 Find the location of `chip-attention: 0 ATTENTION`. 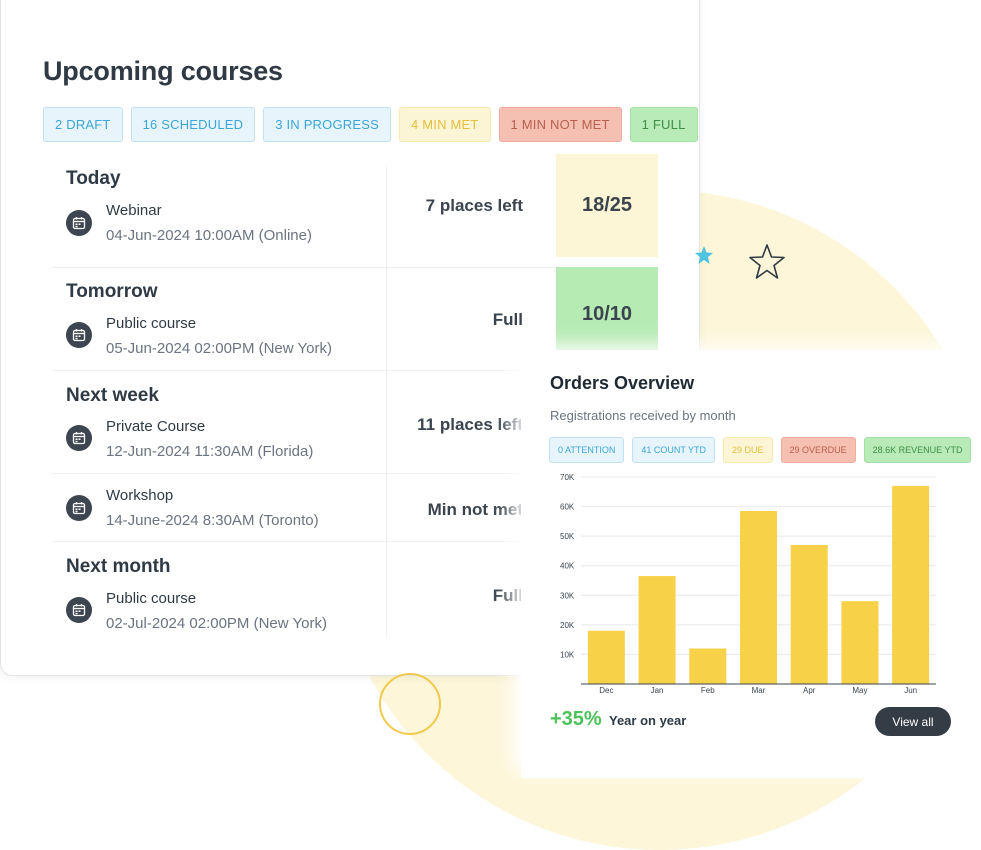

chip-attention: 0 ATTENTION is located at coordinates (587, 450).